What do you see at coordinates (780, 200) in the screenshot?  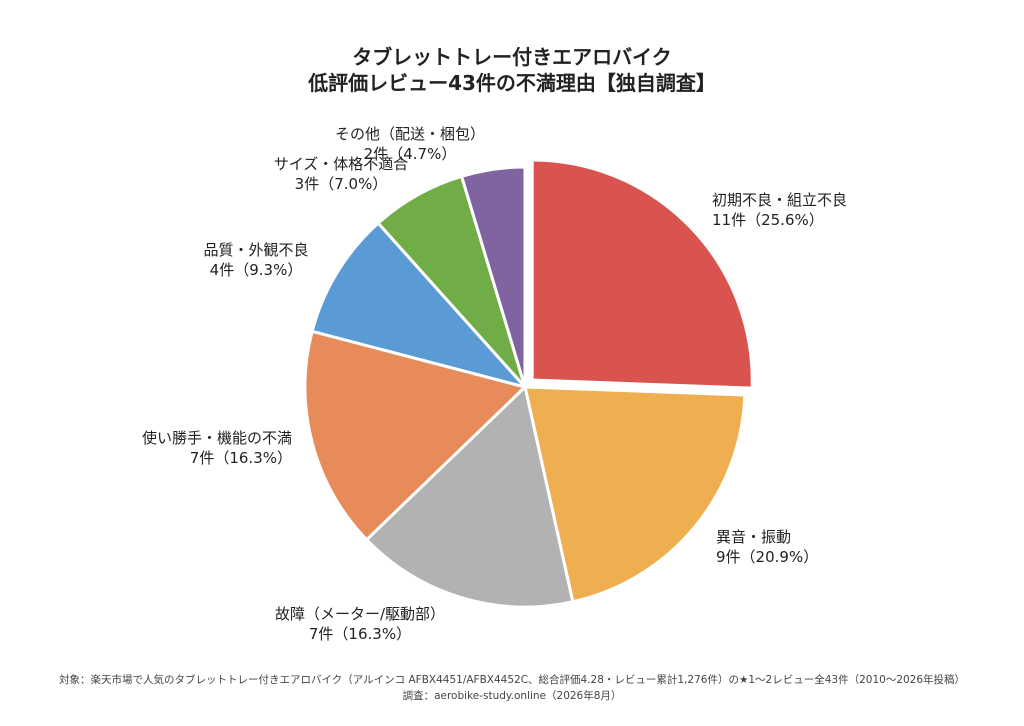 I see `slice-name: 初期不良・組立不良` at bounding box center [780, 200].